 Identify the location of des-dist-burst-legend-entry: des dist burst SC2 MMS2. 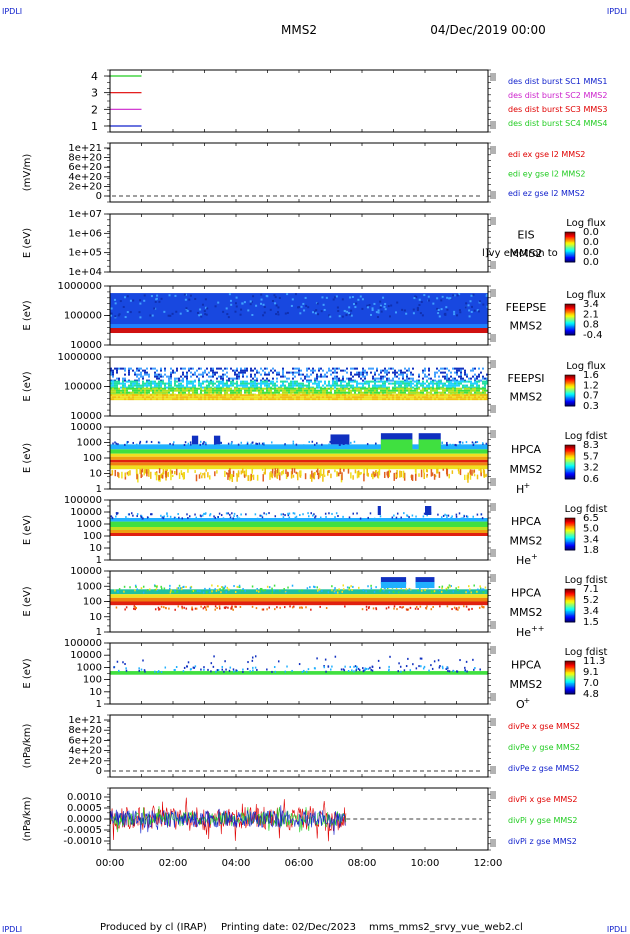
(557, 95).